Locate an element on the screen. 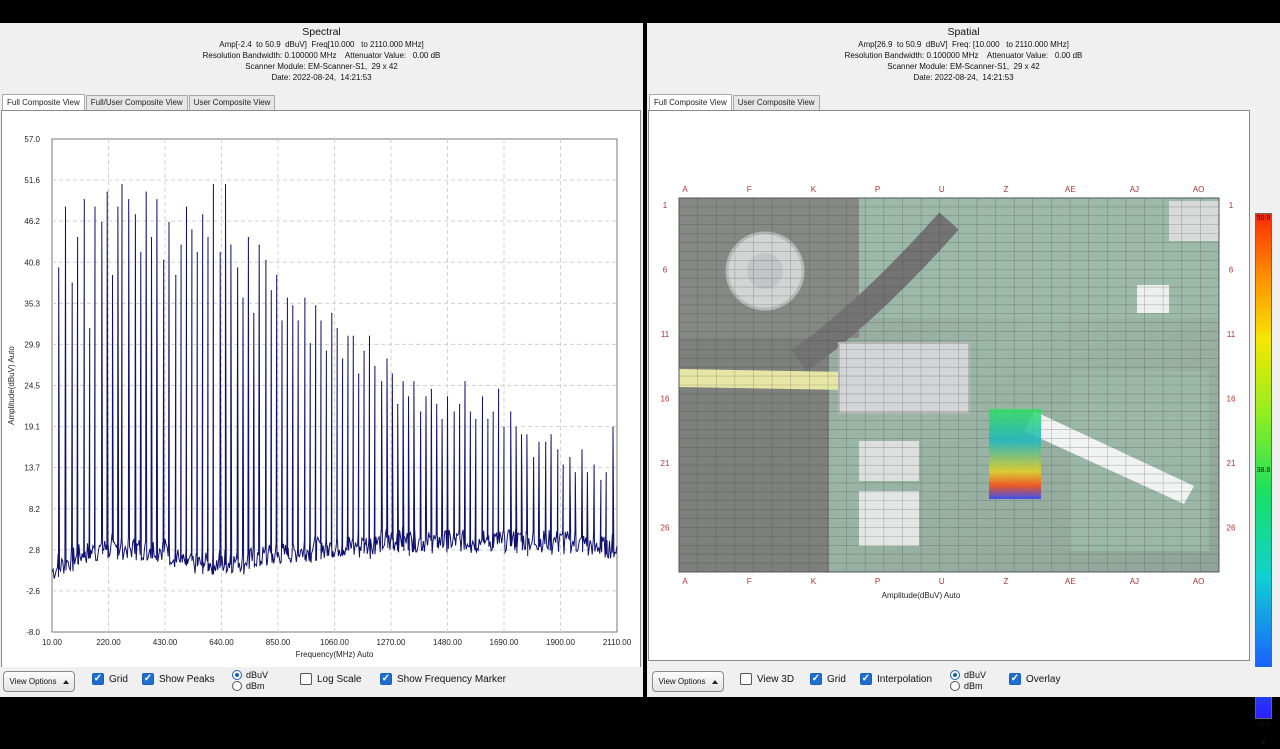 The width and height of the screenshot is (1280, 749). show-frequency-marker-label: Show Frequency Marker is located at coordinates (451, 679).